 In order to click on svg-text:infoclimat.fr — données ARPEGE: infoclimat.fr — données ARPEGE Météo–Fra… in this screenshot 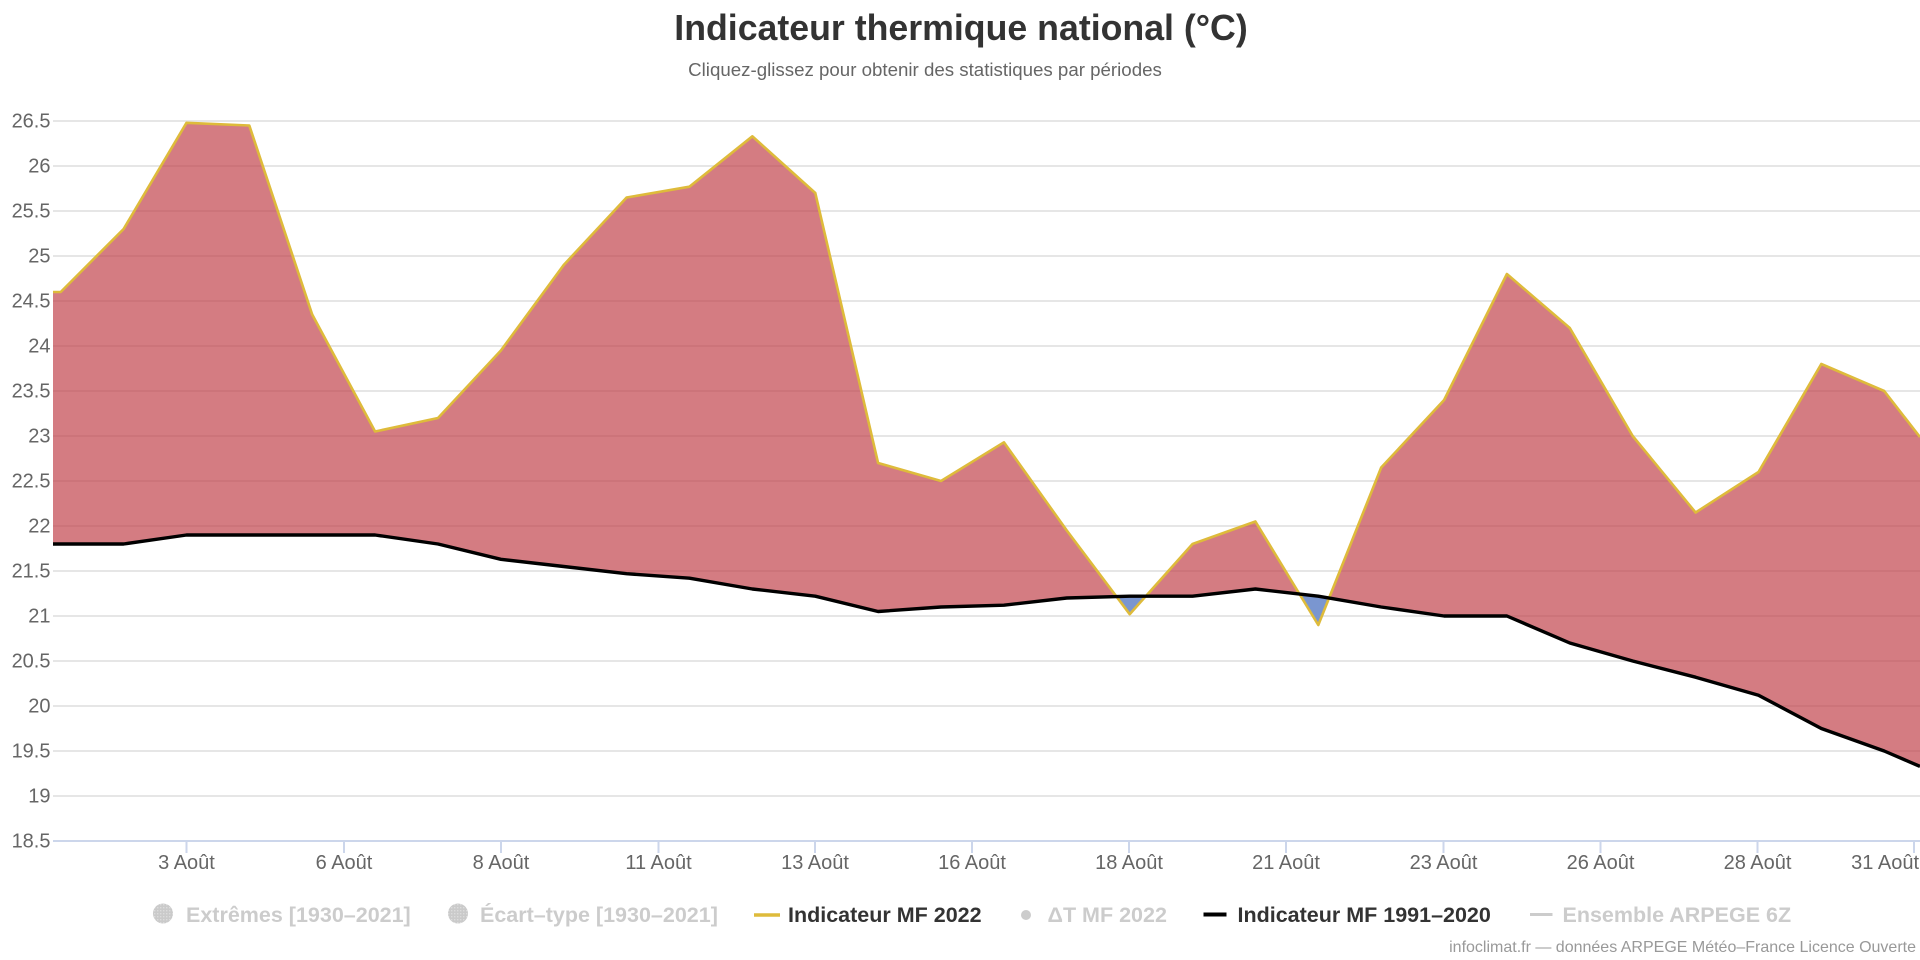, I will do `click(1682, 947)`.